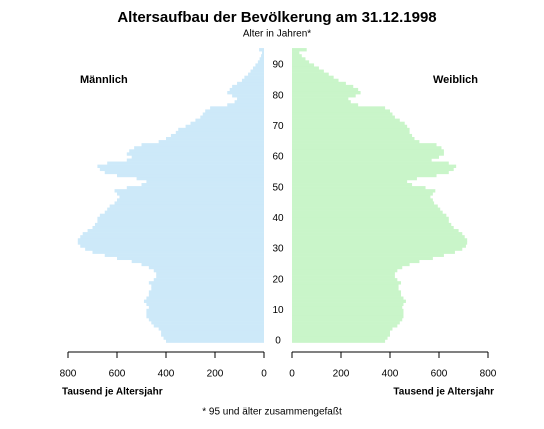 The width and height of the screenshot is (544, 429). I want to click on y-tick-label: 30, so click(278, 249).